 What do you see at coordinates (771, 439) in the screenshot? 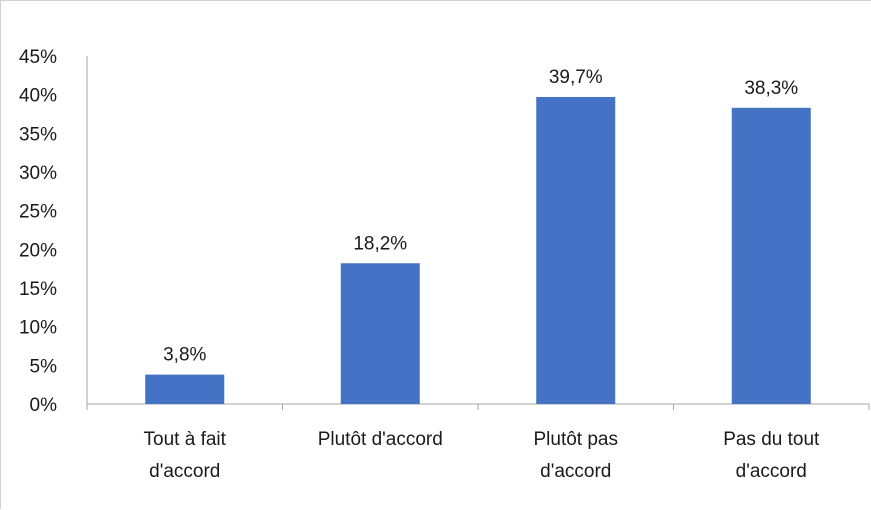
I see `x-tick-label: Pas du tout` at bounding box center [771, 439].